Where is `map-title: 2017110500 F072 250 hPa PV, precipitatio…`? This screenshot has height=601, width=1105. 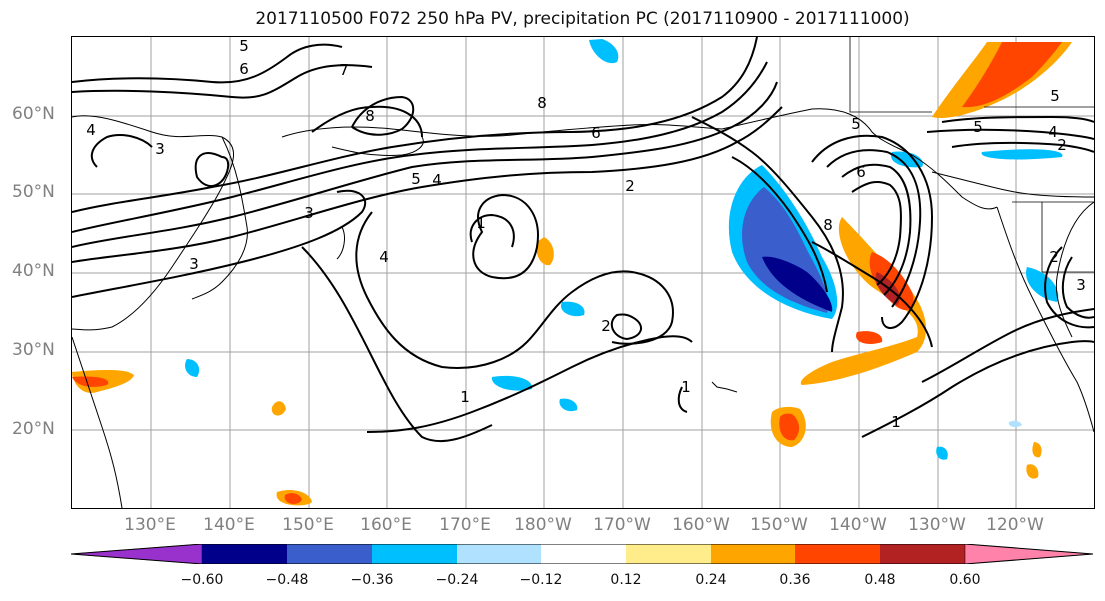 map-title: 2017110500 F072 250 hPa PV, precipitatio… is located at coordinates (582, 19).